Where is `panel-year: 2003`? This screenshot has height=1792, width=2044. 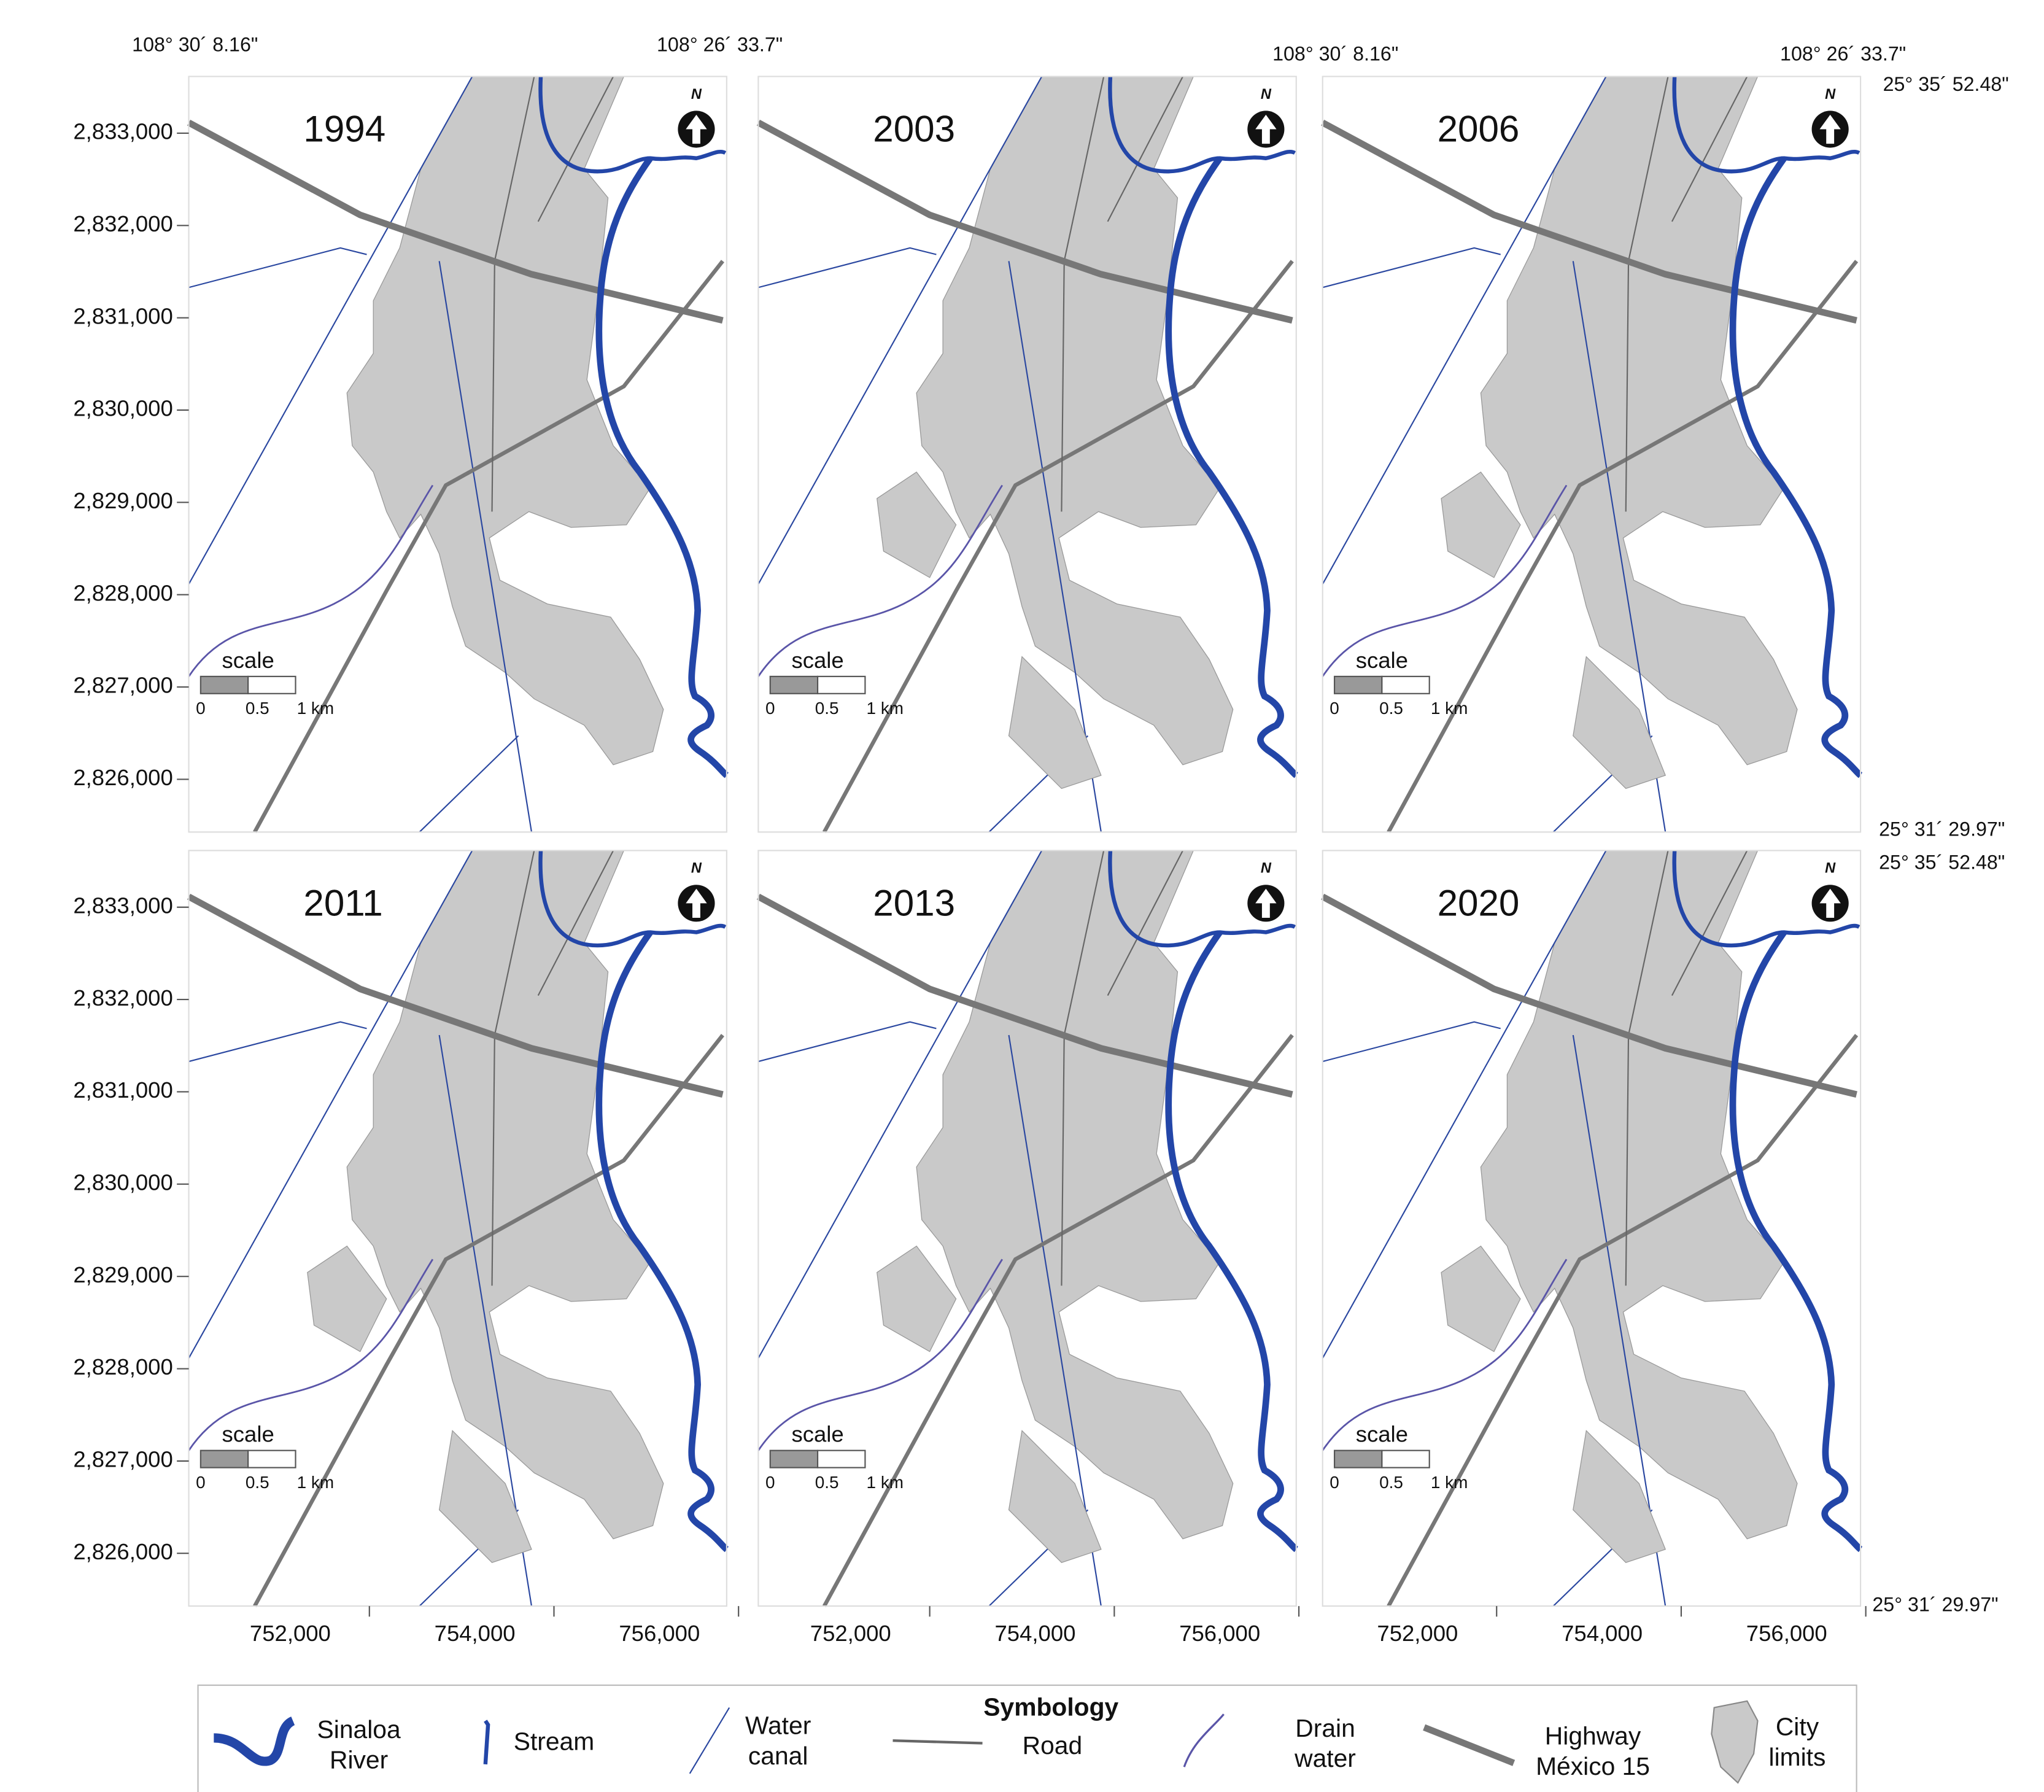 panel-year: 2003 is located at coordinates (914, 129).